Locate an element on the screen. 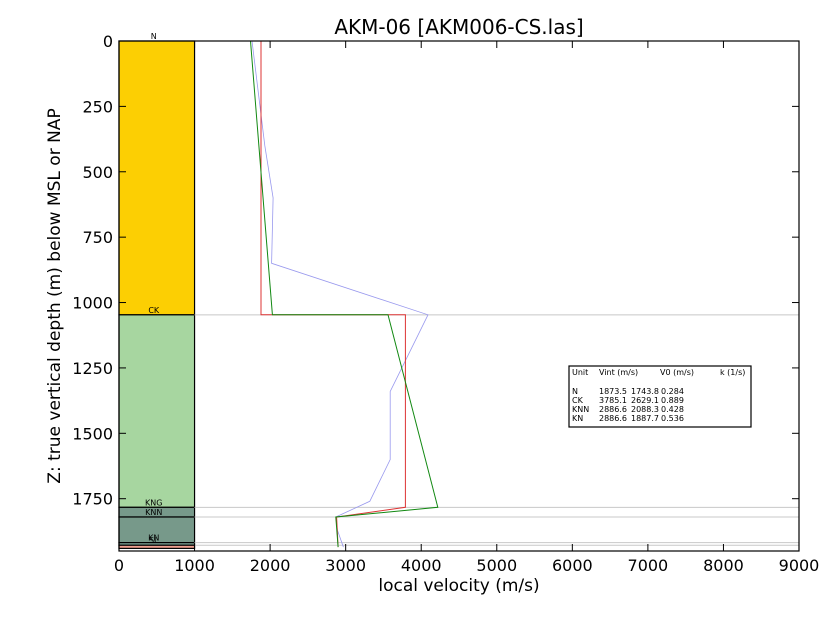  legend-box is located at coordinates (660, 396).